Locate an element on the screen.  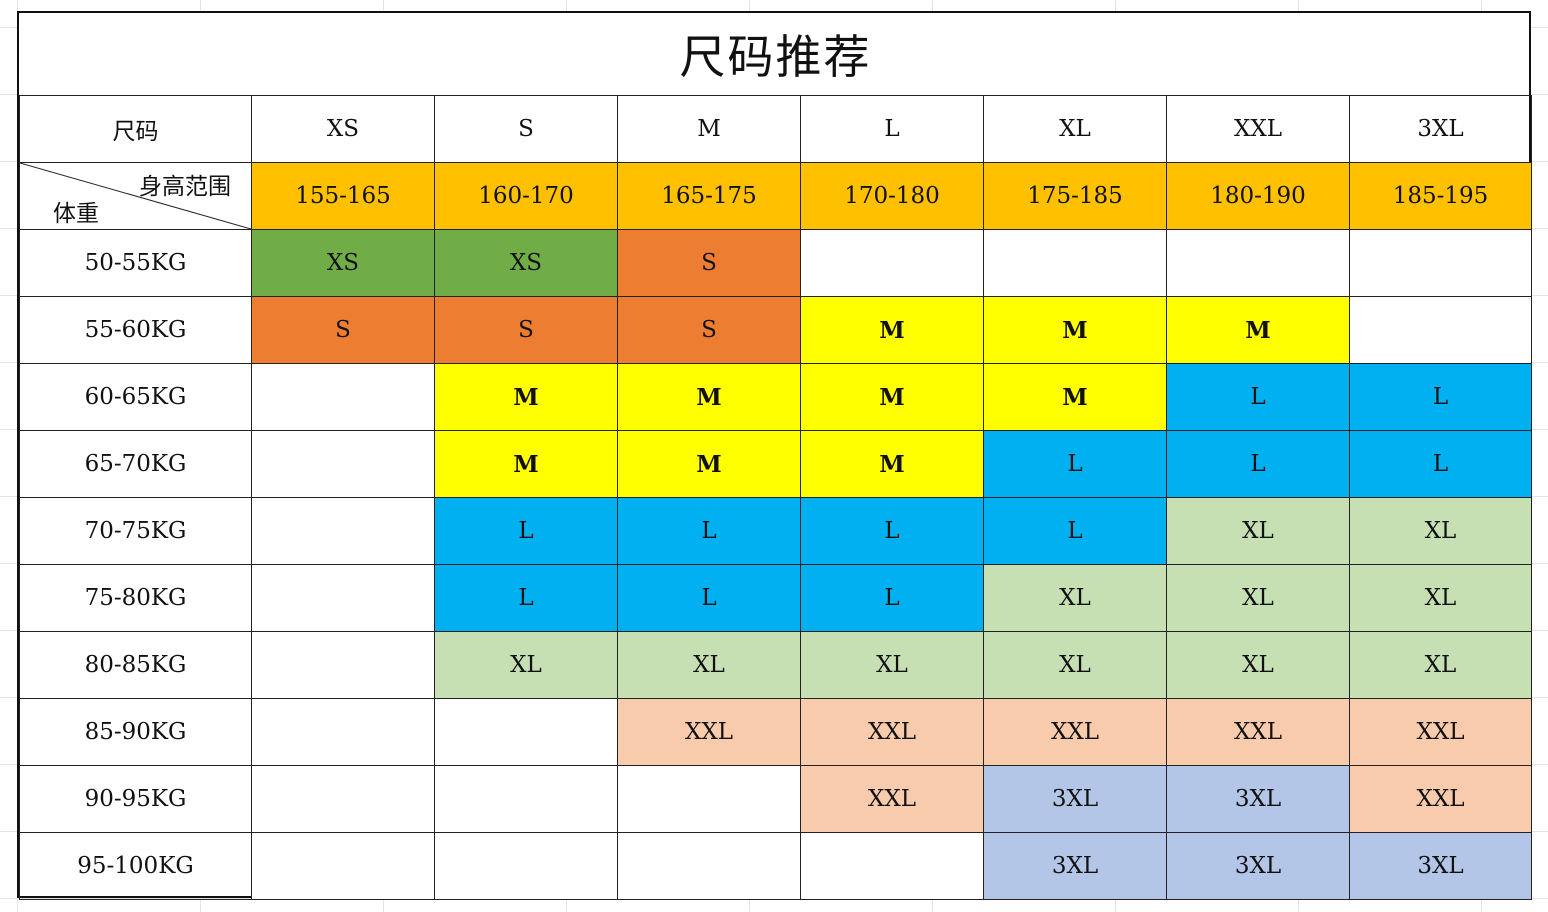
weight-range-cell: 70-75KG is located at coordinates (135, 531).